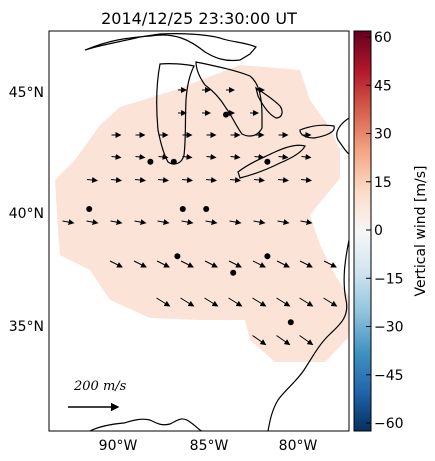 The image size is (435, 461). Describe the element at coordinates (317, 131) in the screenshot. I see `lake-ontario` at that location.